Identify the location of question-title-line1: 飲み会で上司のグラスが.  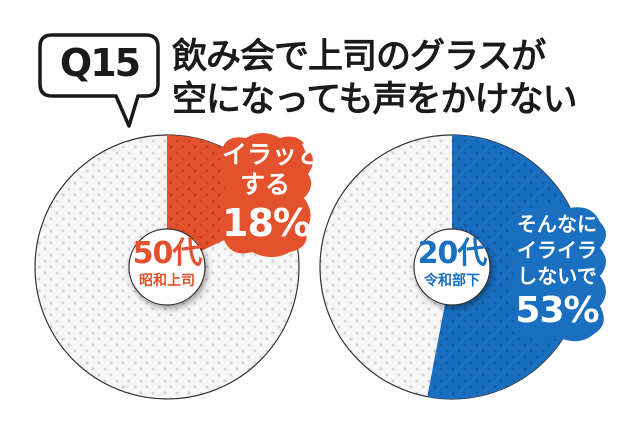
(359, 57).